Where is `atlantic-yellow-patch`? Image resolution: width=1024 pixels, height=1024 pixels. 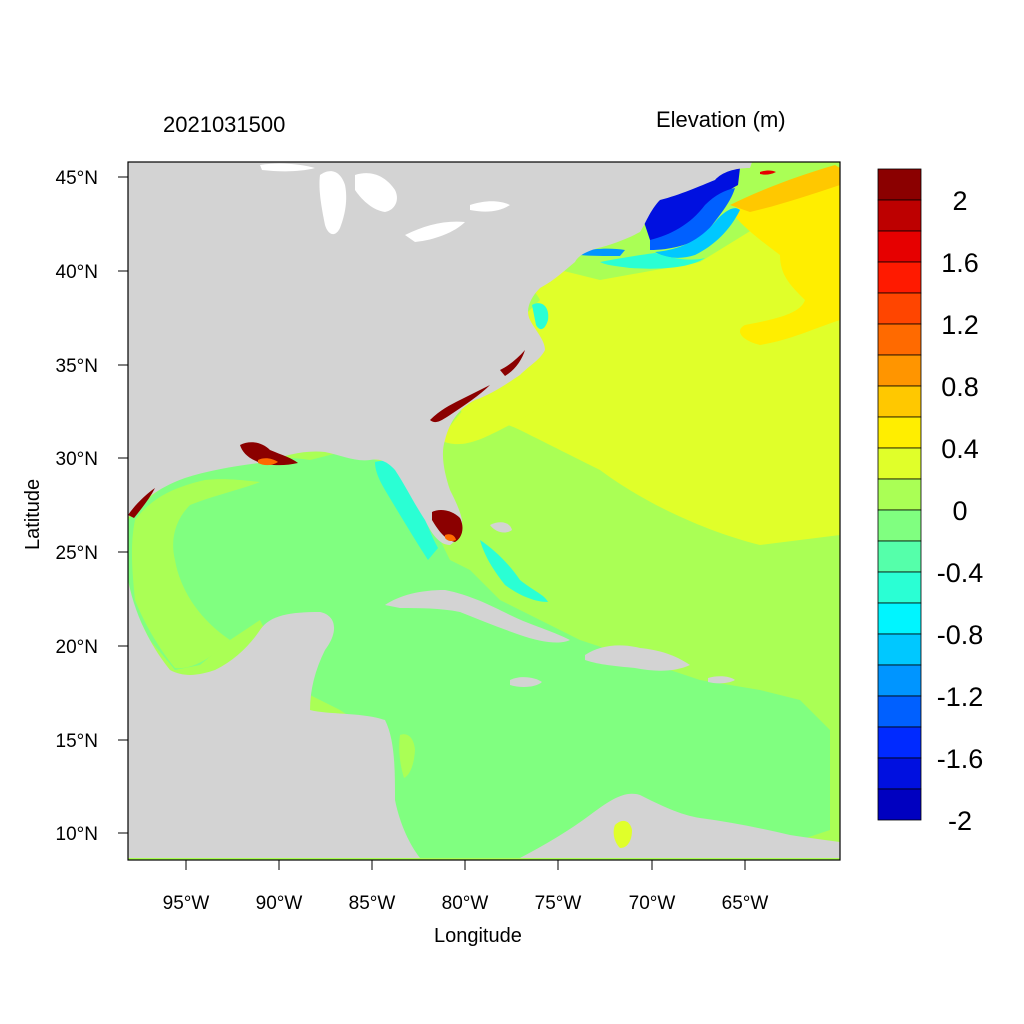
atlantic-yellow-patch is located at coordinates (785, 257).